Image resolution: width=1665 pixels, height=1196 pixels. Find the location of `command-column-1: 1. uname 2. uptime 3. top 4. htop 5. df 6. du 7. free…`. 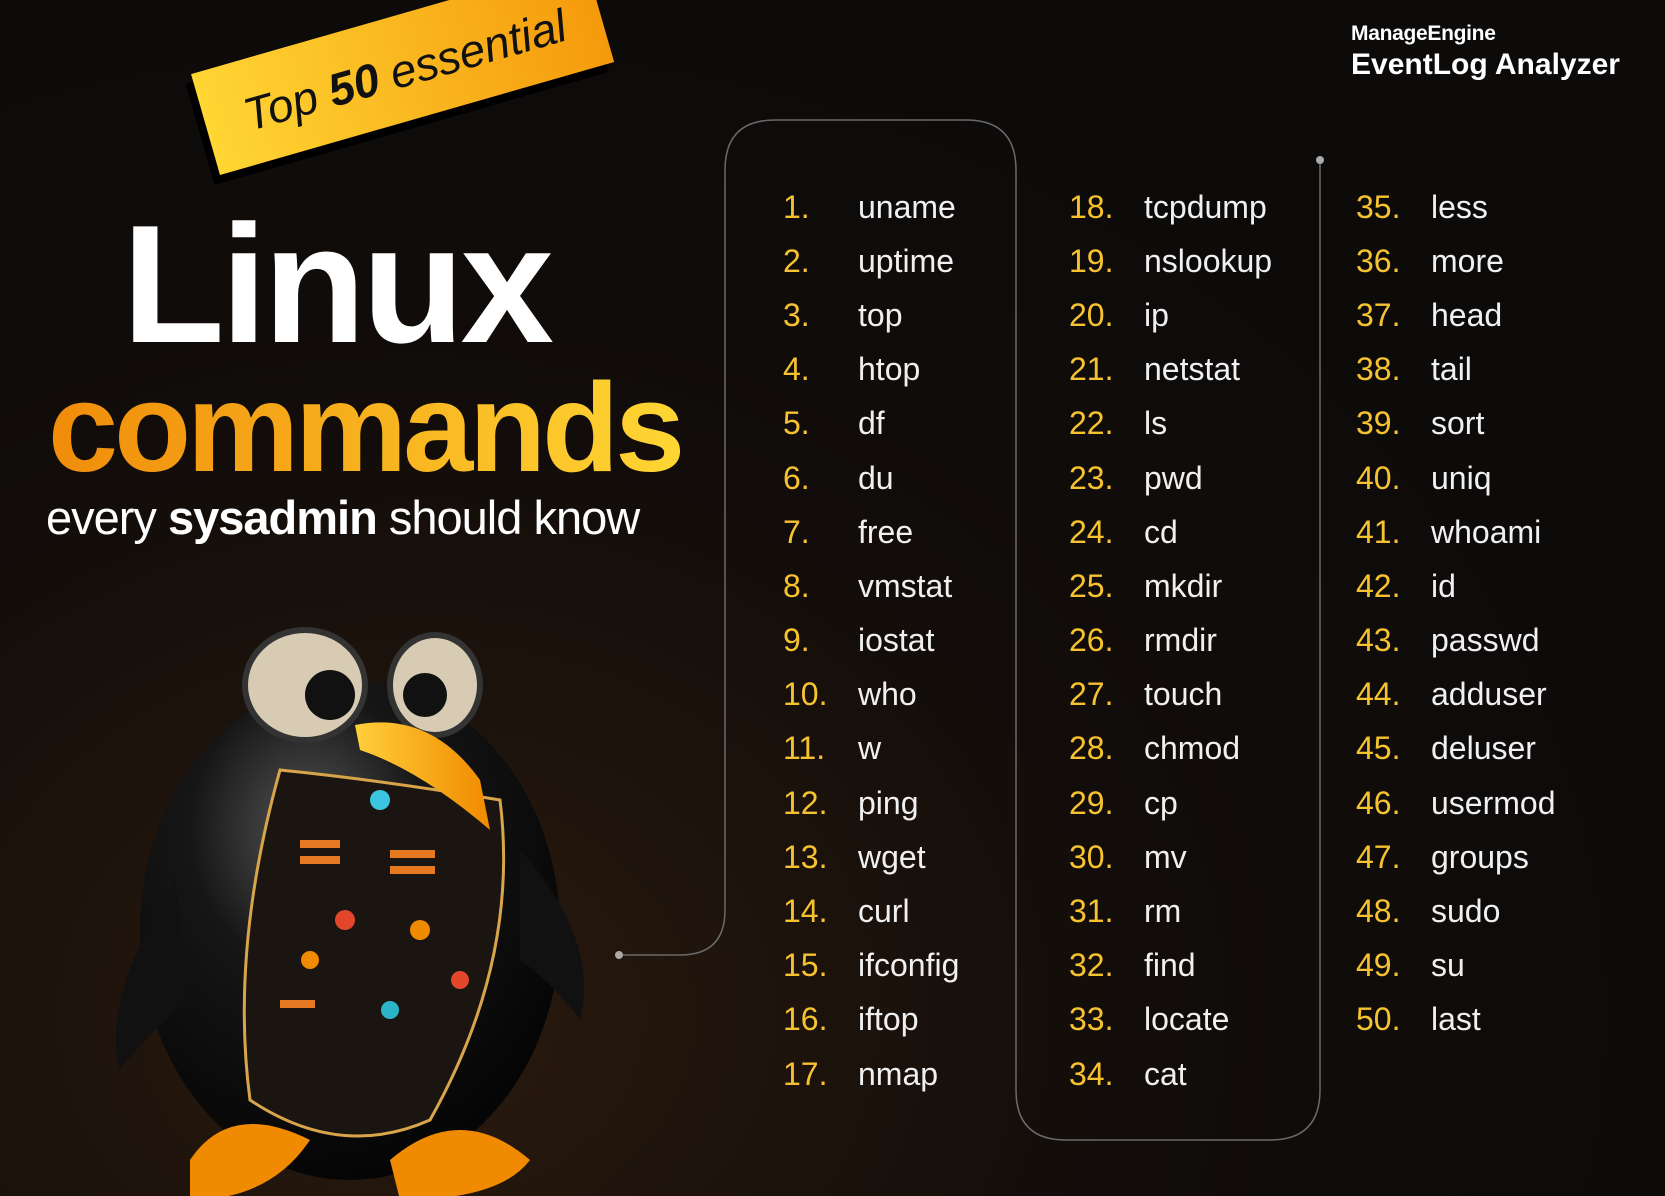

command-column-1: 1. uname 2. uptime 3. top 4. htop 5. df 6. du 7. free… is located at coordinates (871, 640).